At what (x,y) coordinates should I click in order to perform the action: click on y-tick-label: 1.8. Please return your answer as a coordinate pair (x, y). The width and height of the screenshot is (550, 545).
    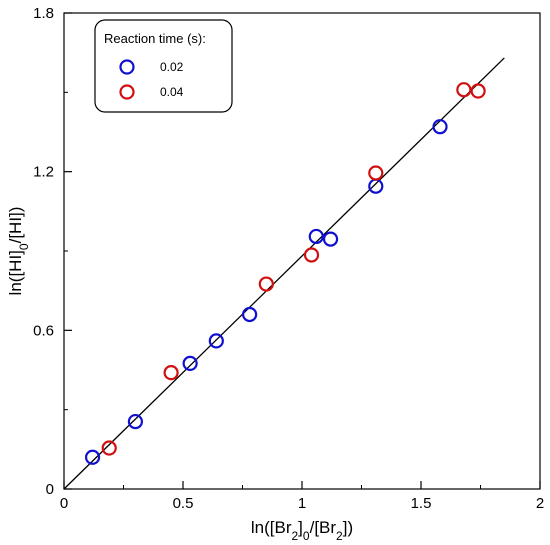
    Looking at the image, I should click on (43, 13).